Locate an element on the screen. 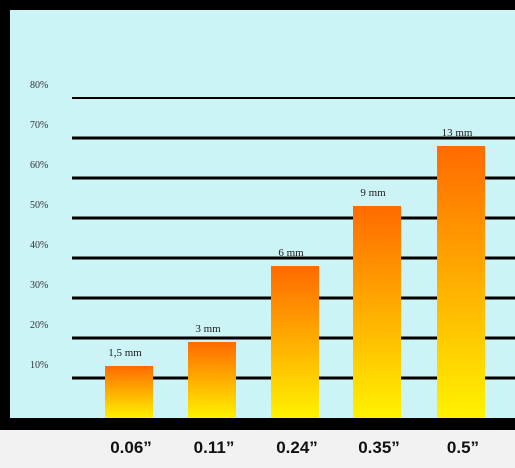 The height and width of the screenshot is (468, 515). x-tick-label: 0.35” is located at coordinates (379, 447).